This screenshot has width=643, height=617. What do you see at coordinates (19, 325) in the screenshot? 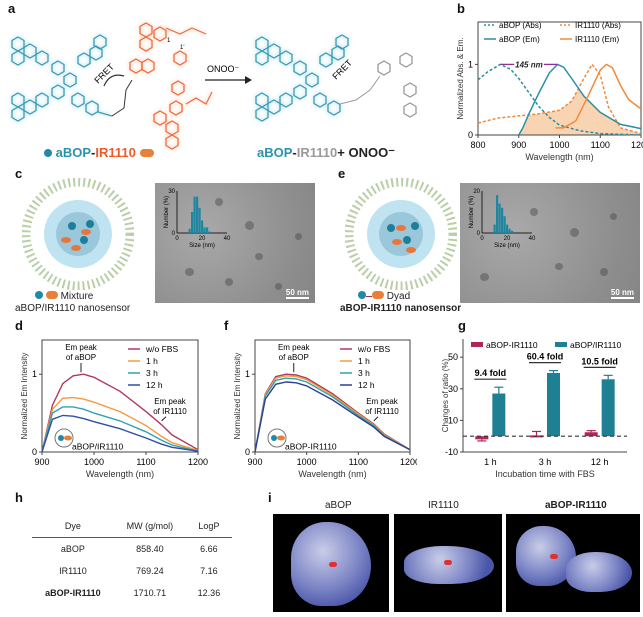
I see `panel-label-d: d` at bounding box center [19, 325].